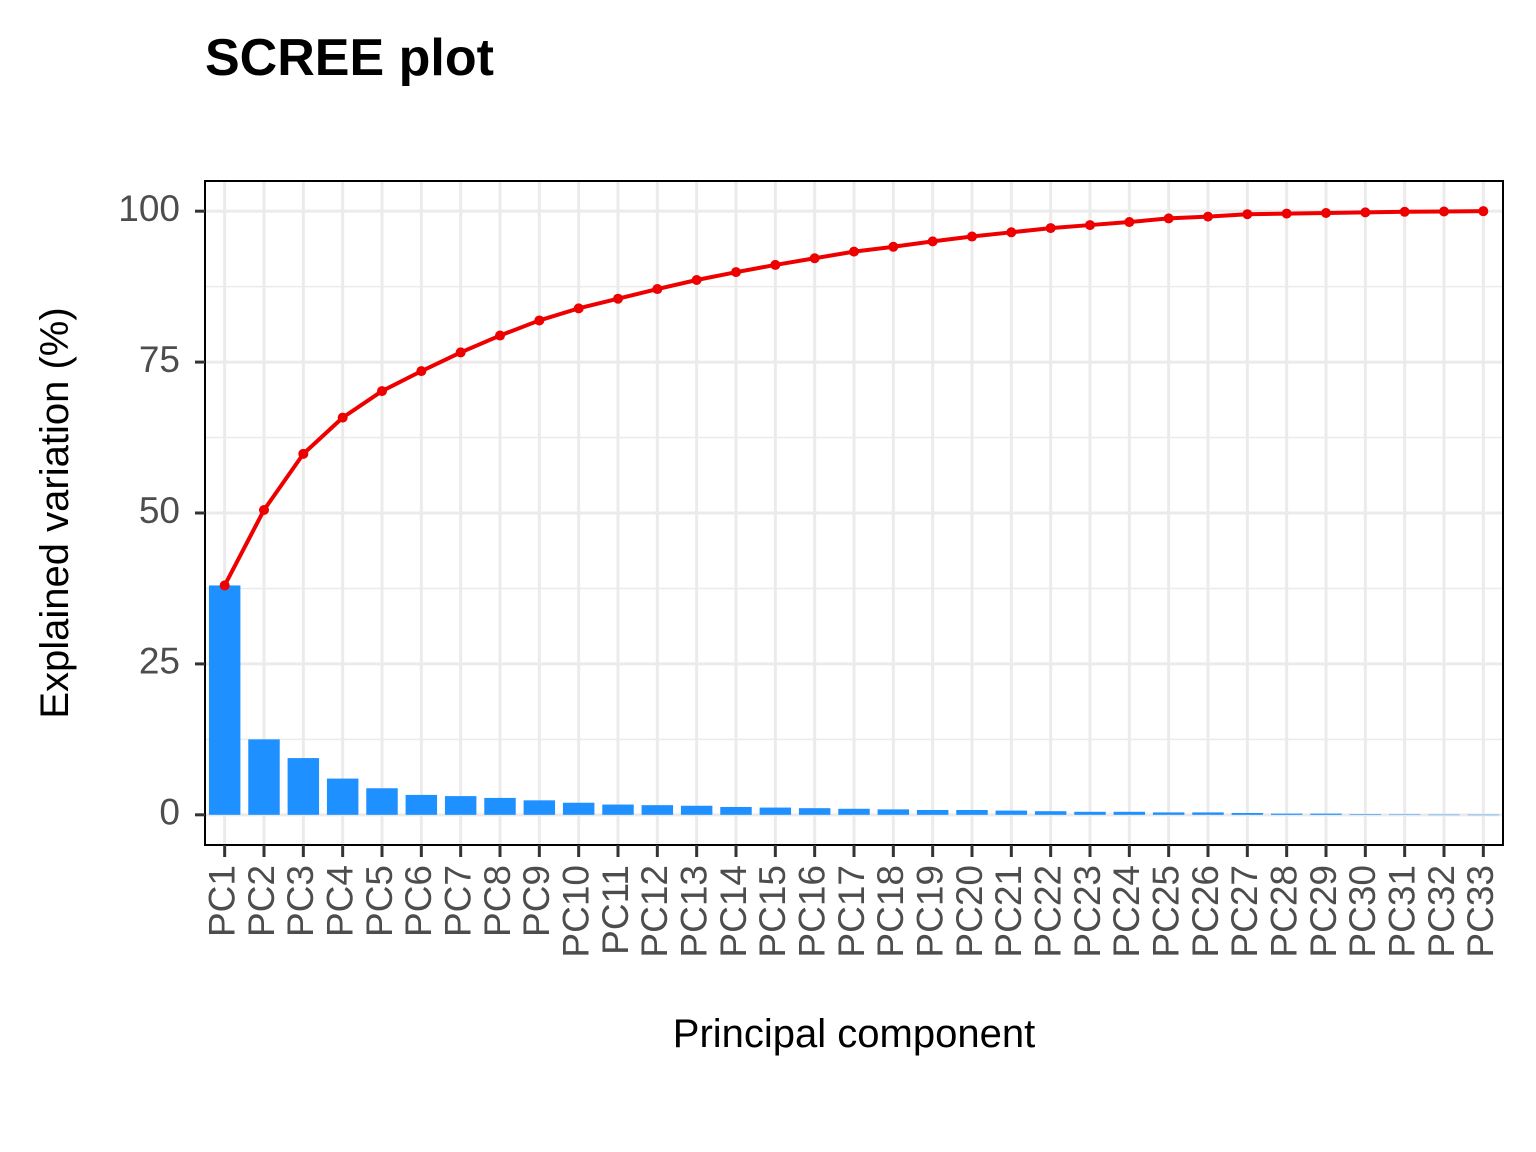  What do you see at coordinates (972, 812) in the screenshot?
I see `bar-PC20` at bounding box center [972, 812].